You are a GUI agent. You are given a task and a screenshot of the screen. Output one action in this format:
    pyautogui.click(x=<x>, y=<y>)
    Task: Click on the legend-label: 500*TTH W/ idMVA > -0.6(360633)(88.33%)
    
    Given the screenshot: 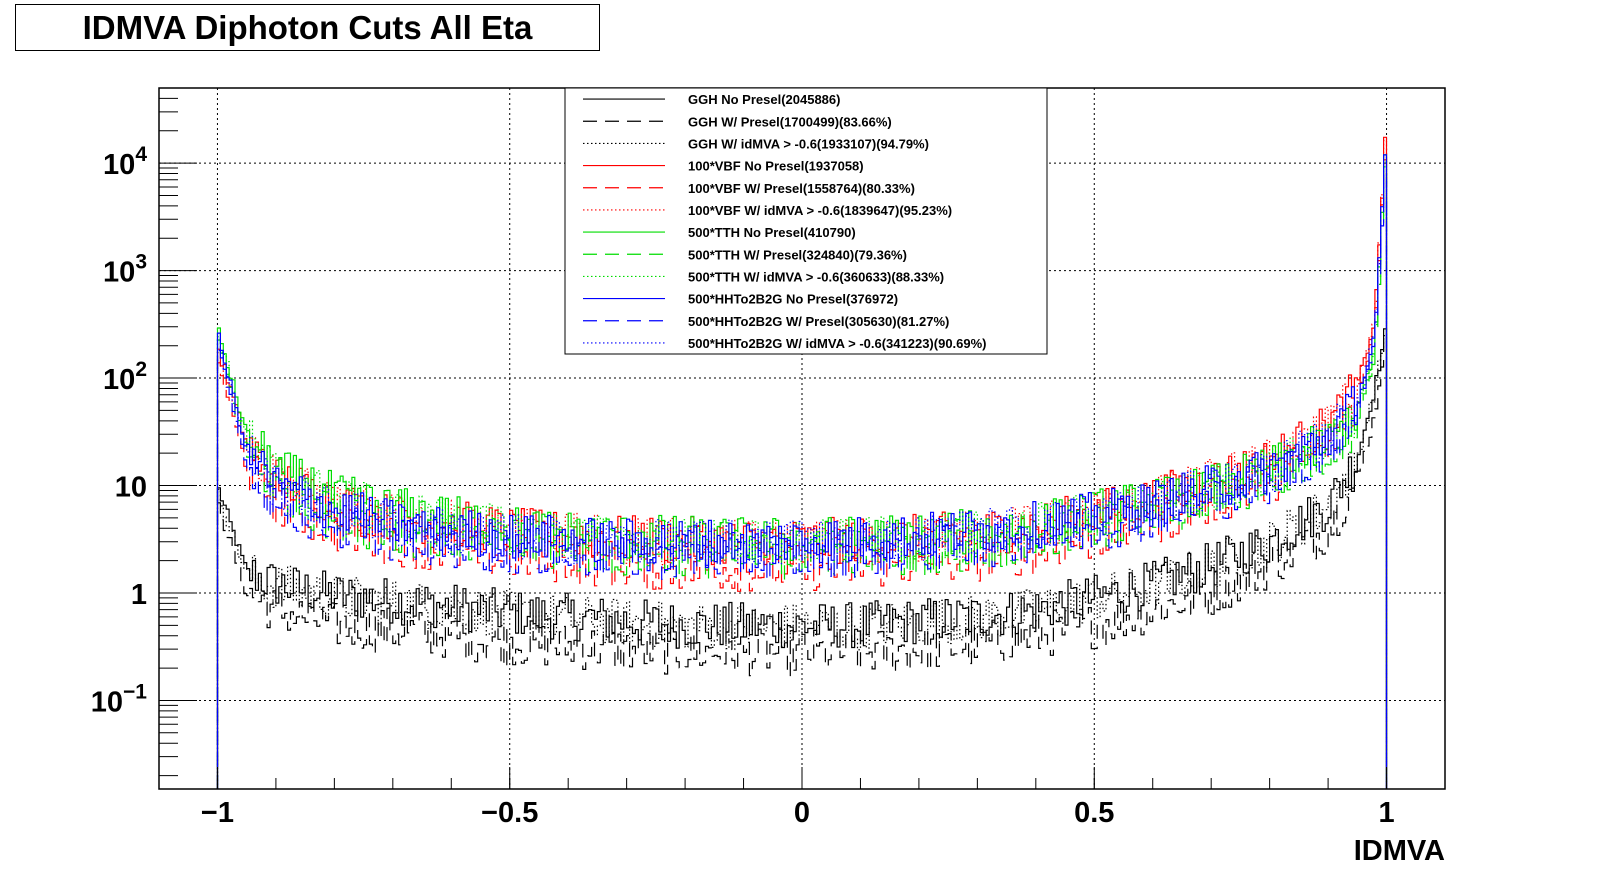 What is the action you would take?
    pyautogui.click(x=816, y=276)
    